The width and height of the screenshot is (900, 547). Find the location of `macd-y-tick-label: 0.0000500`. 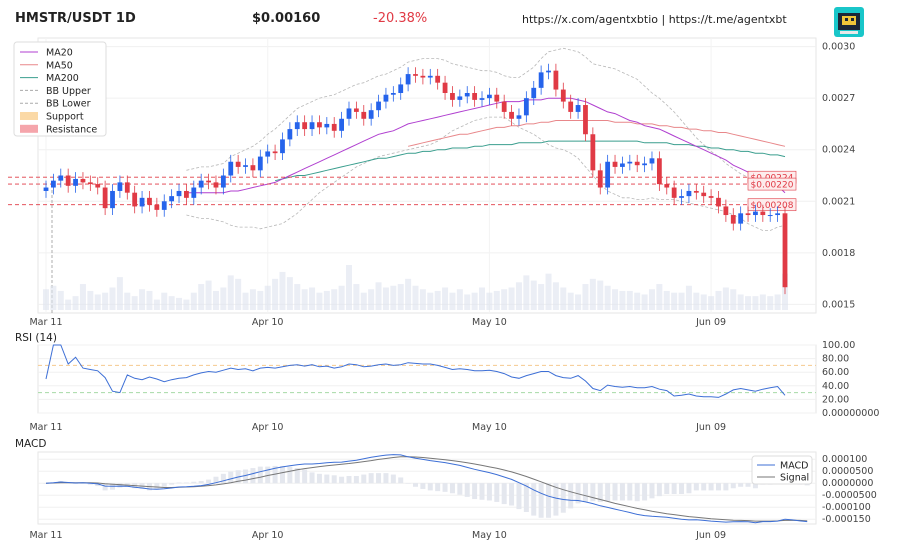

macd-y-tick-label: 0.0000500 is located at coordinates (847, 471).